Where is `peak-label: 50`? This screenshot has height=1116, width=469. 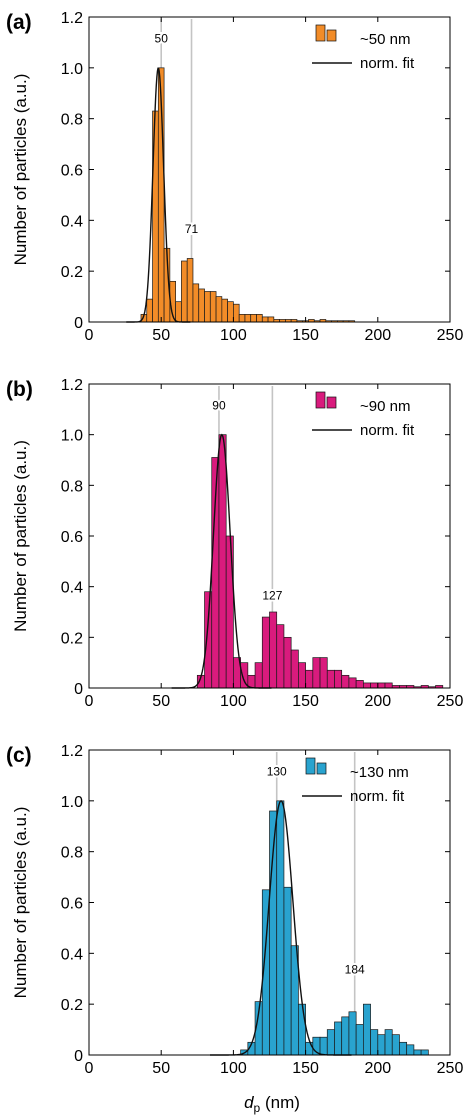 peak-label: 50 is located at coordinates (162, 38).